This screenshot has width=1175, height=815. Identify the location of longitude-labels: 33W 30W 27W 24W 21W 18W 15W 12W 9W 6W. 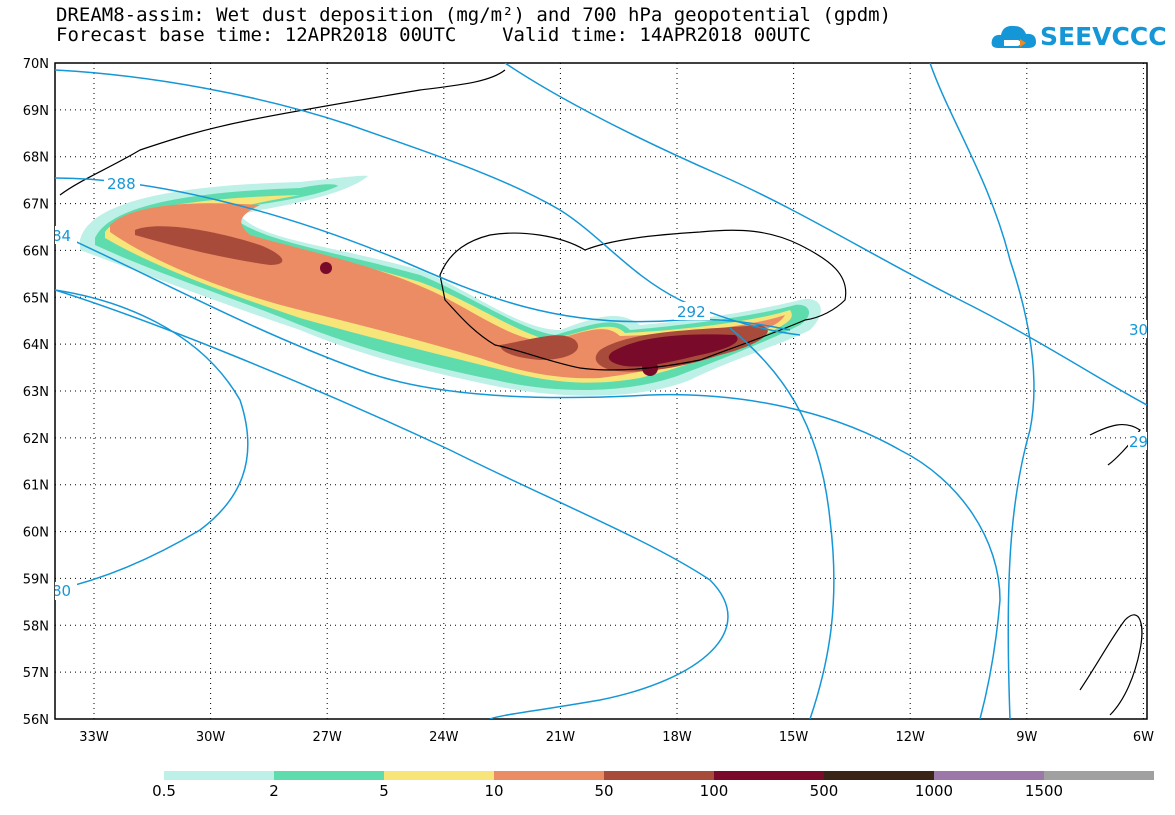
(616, 737).